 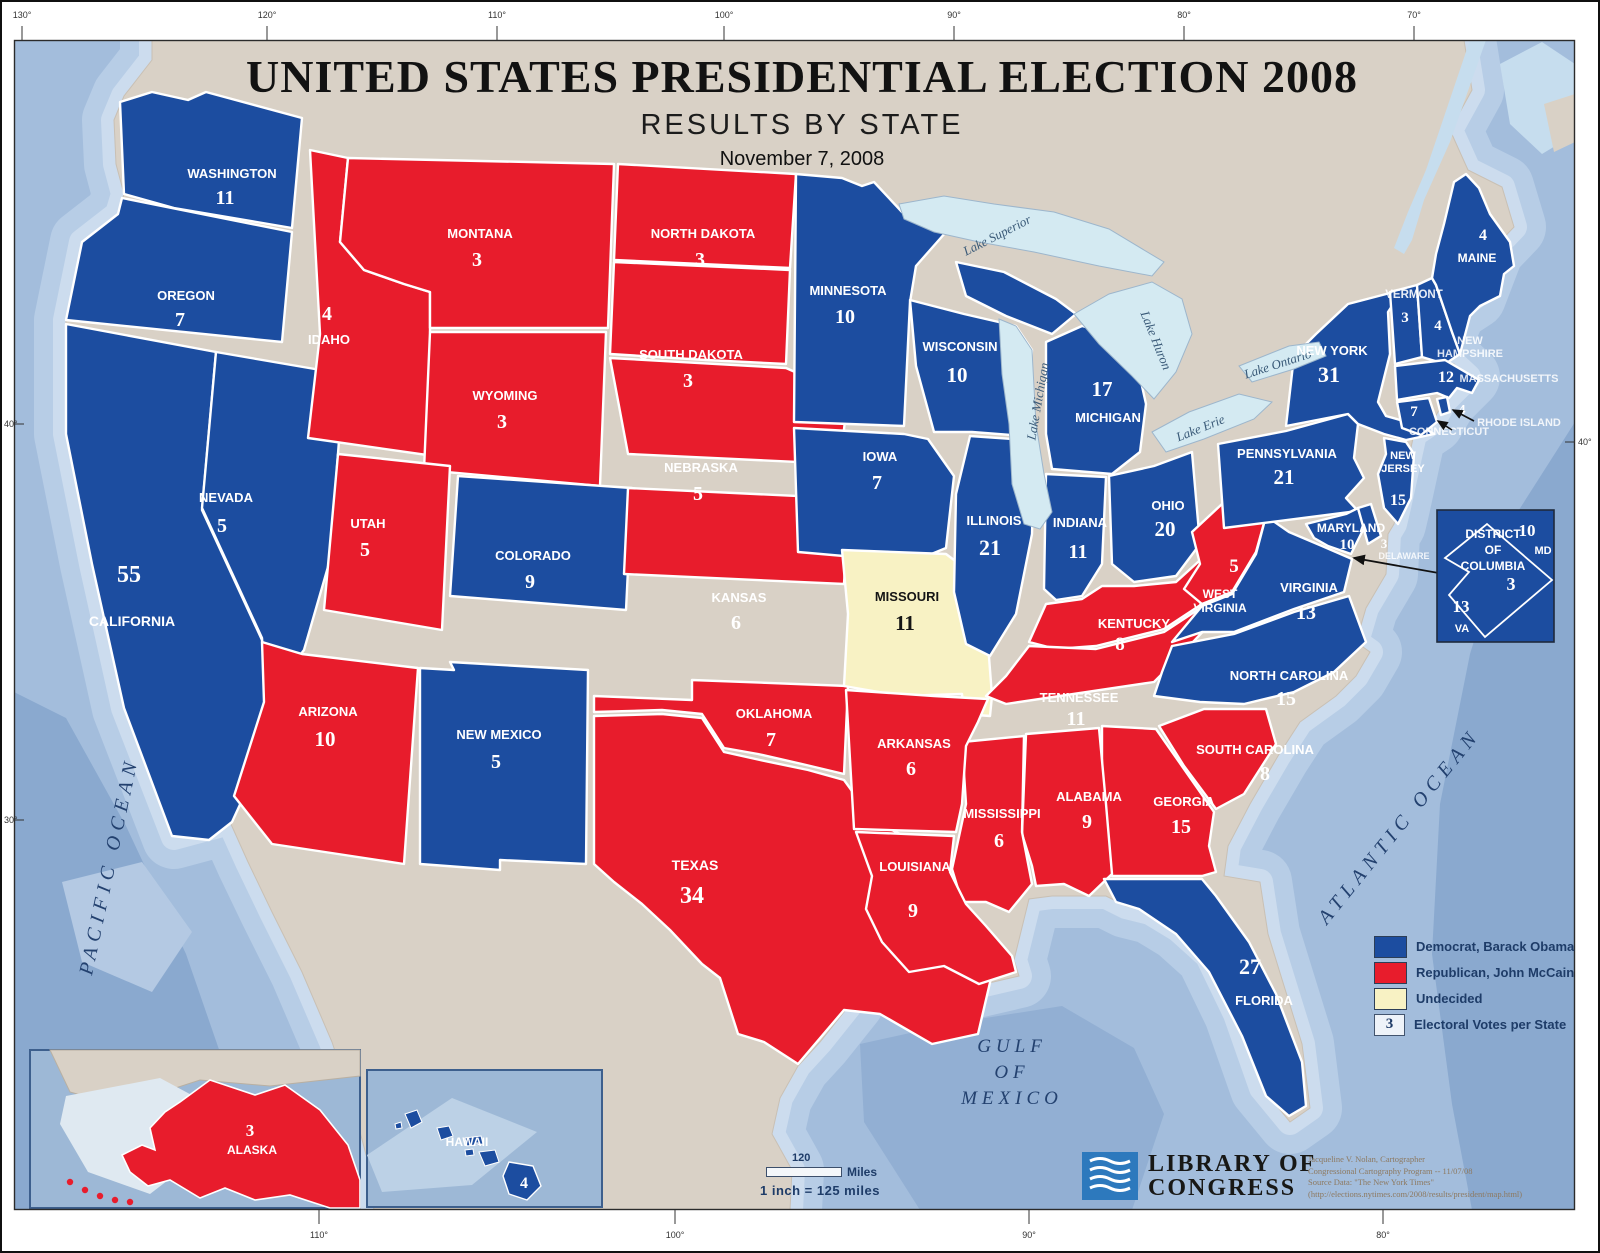 What do you see at coordinates (848, 290) in the screenshot?
I see `state-name-label: MINNESOTA` at bounding box center [848, 290].